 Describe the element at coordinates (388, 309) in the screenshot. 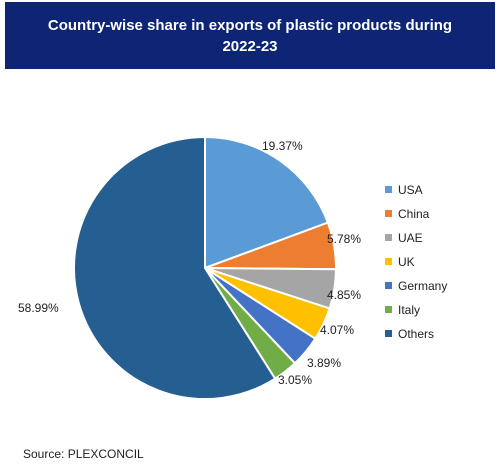

I see `legend-swatch-italy` at that location.